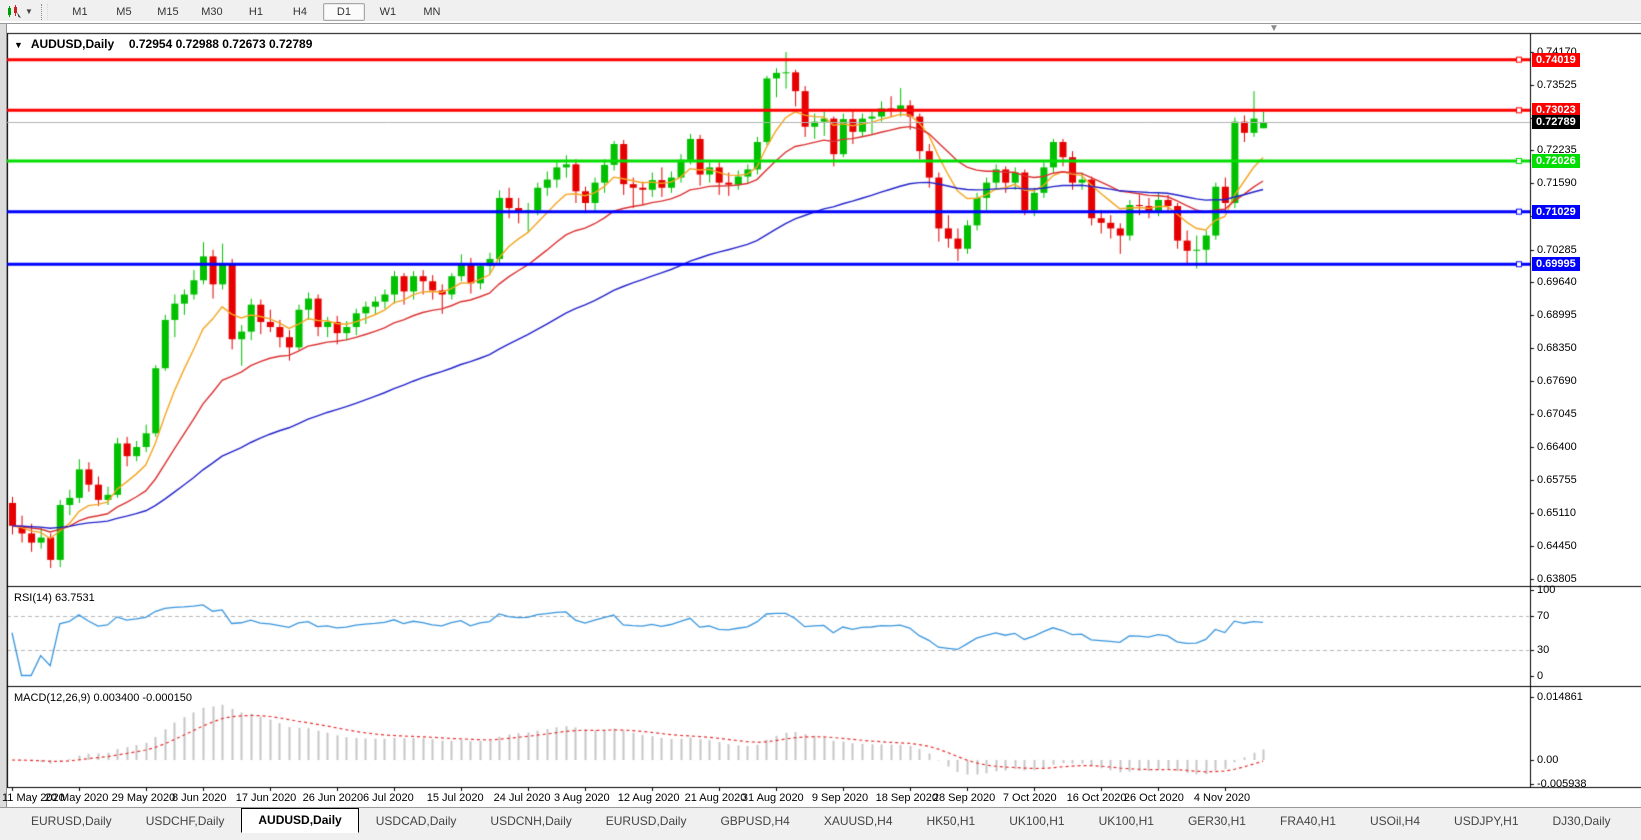 This screenshot has width=1641, height=840. Describe the element at coordinates (168, 12) in the screenshot. I see `timeframe-button-m15: M15` at that location.